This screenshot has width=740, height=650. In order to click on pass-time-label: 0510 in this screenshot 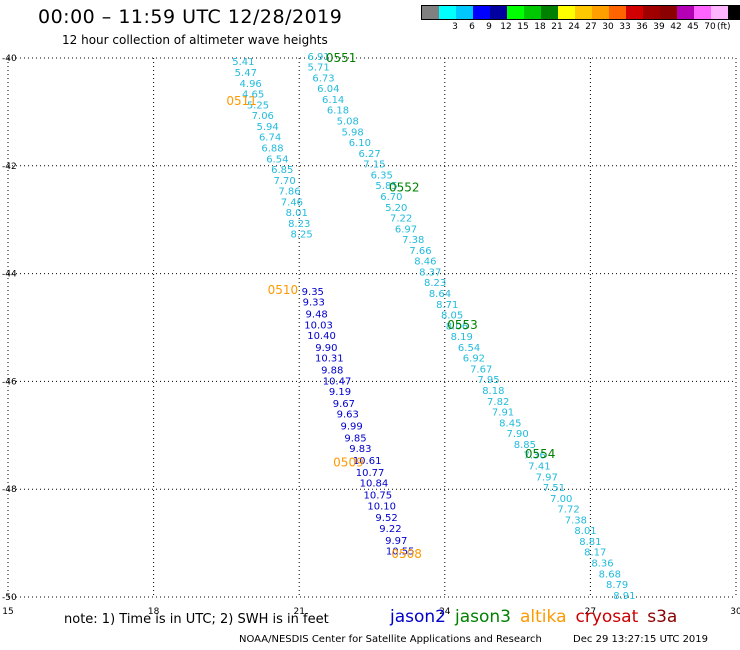, I will do `click(283, 290)`.